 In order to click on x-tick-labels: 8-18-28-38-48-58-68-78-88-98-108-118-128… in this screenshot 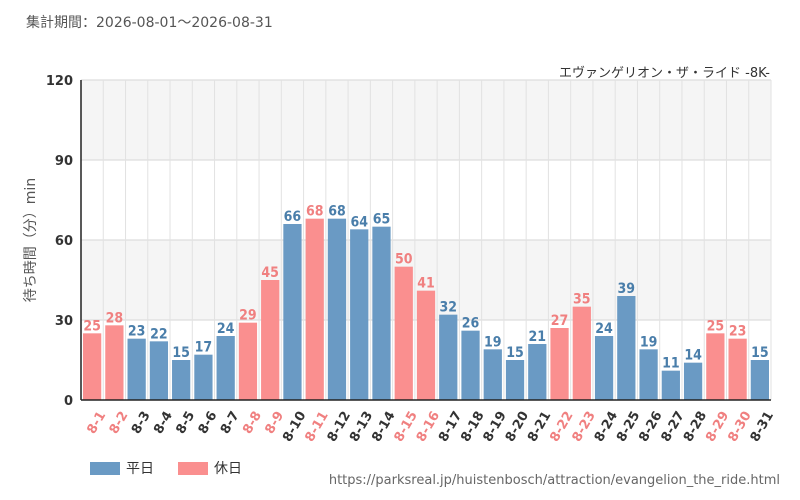, I will do `click(430, 427)`.